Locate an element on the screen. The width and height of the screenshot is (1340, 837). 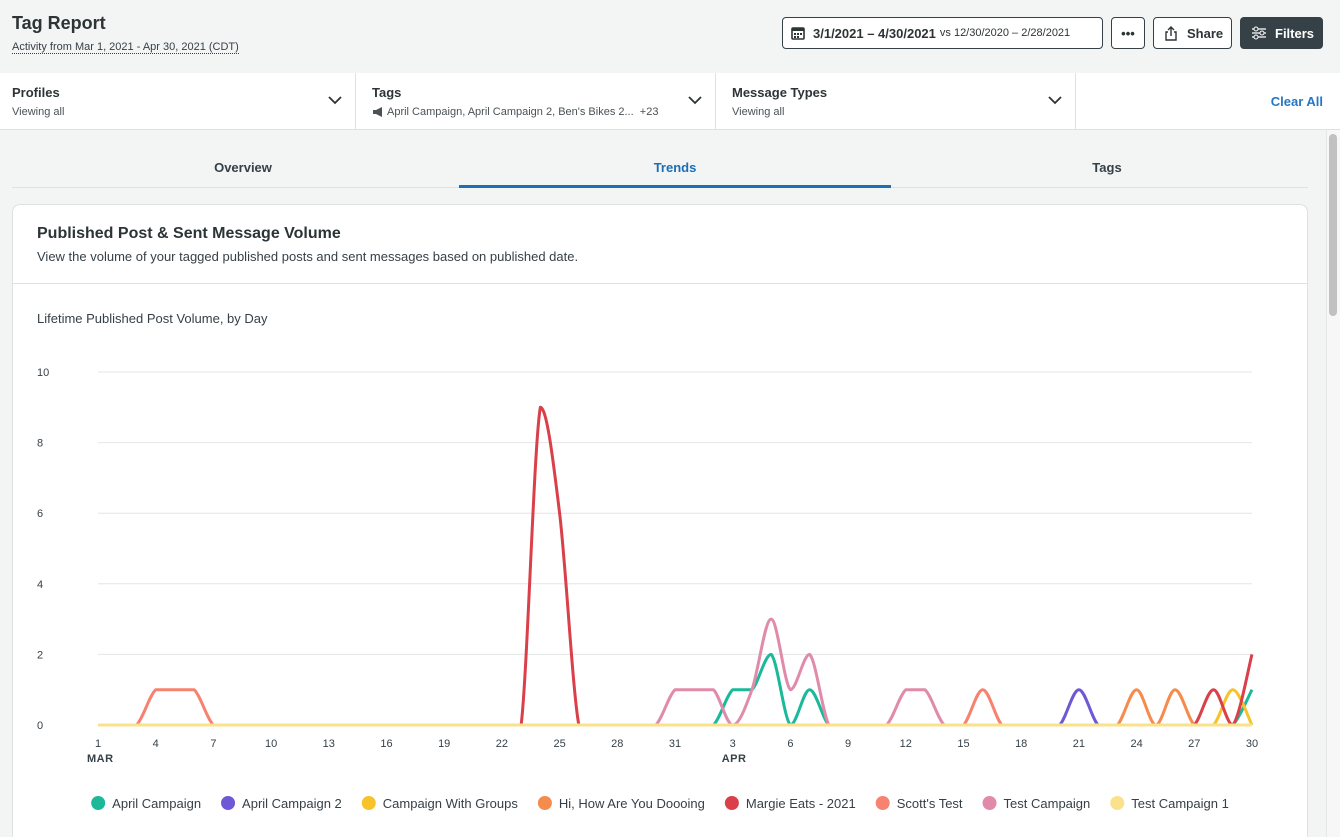
x-tick-label: 13 is located at coordinates (329, 744).